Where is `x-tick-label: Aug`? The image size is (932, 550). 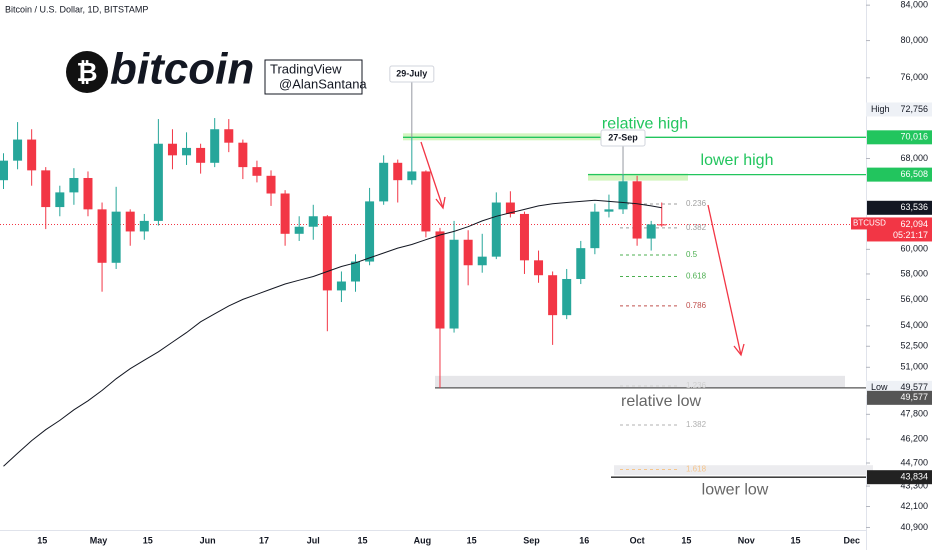
x-tick-label: Aug is located at coordinates (423, 540).